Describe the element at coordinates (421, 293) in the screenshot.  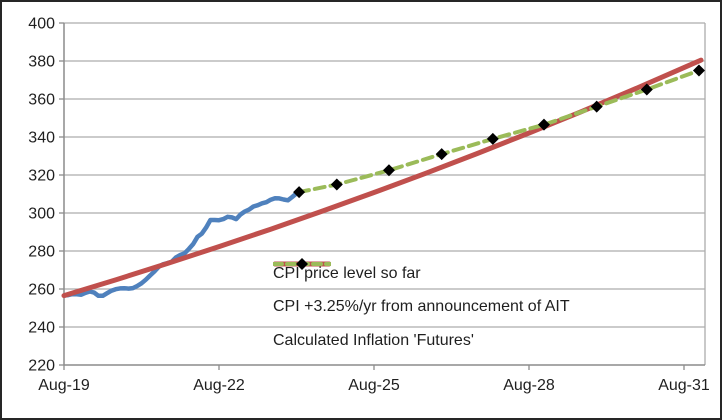
I see `legend-item-cpi-path: CPI +3.25%/yr from announcement of AIT` at that location.